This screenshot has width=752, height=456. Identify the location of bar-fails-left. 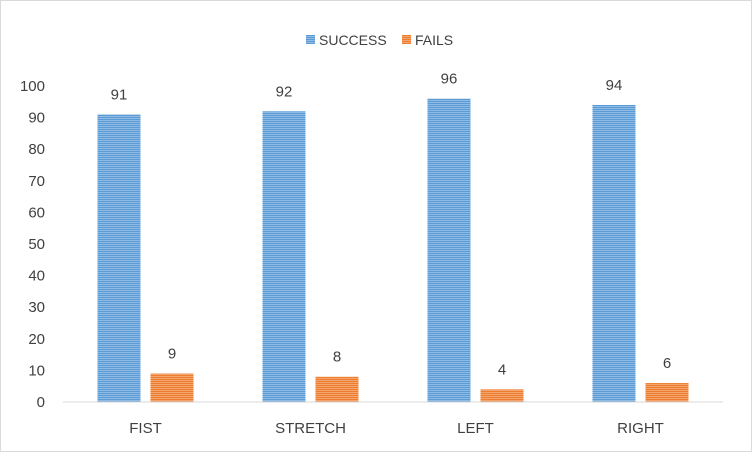
(502, 395).